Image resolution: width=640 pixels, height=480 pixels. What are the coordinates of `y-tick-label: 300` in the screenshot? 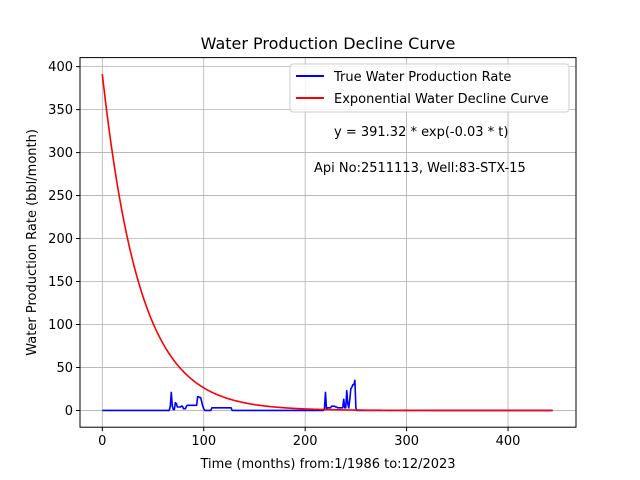 It's located at (60, 153).